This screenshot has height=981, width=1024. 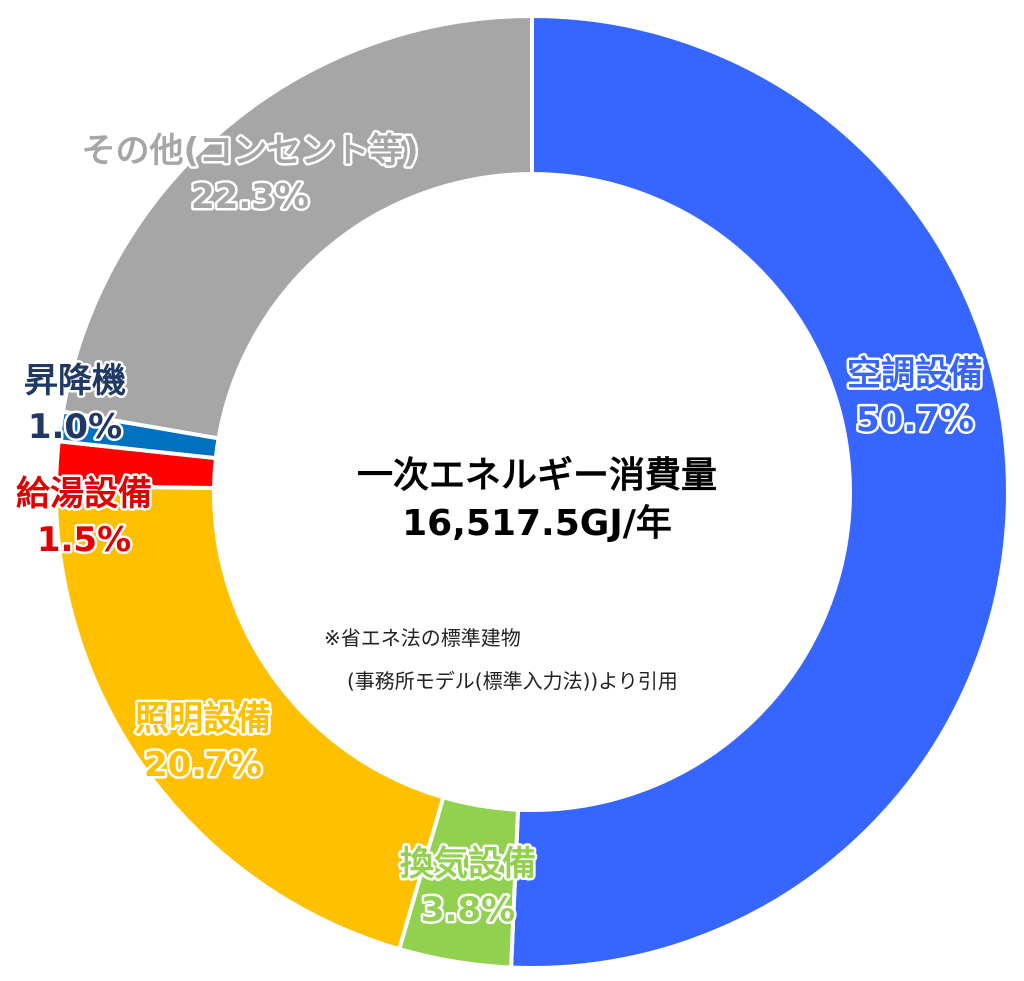 What do you see at coordinates (203, 719) in the screenshot?
I see `slice-2-category-label: 照明設備` at bounding box center [203, 719].